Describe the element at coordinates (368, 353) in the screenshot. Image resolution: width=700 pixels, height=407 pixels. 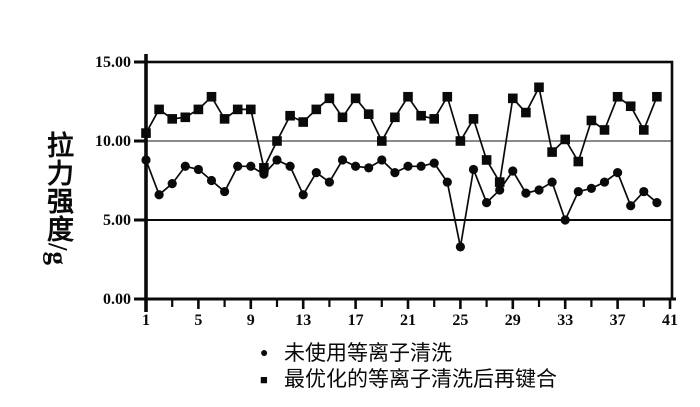
I see `legend-label: 未使用等离子清洗` at that location.